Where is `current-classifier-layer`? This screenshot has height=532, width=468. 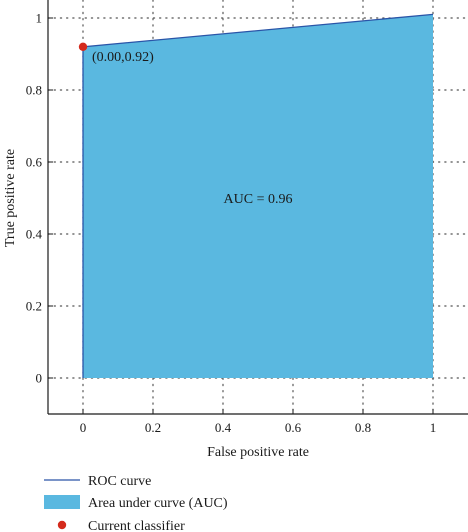
current-classifier-layer is located at coordinates (83, 46).